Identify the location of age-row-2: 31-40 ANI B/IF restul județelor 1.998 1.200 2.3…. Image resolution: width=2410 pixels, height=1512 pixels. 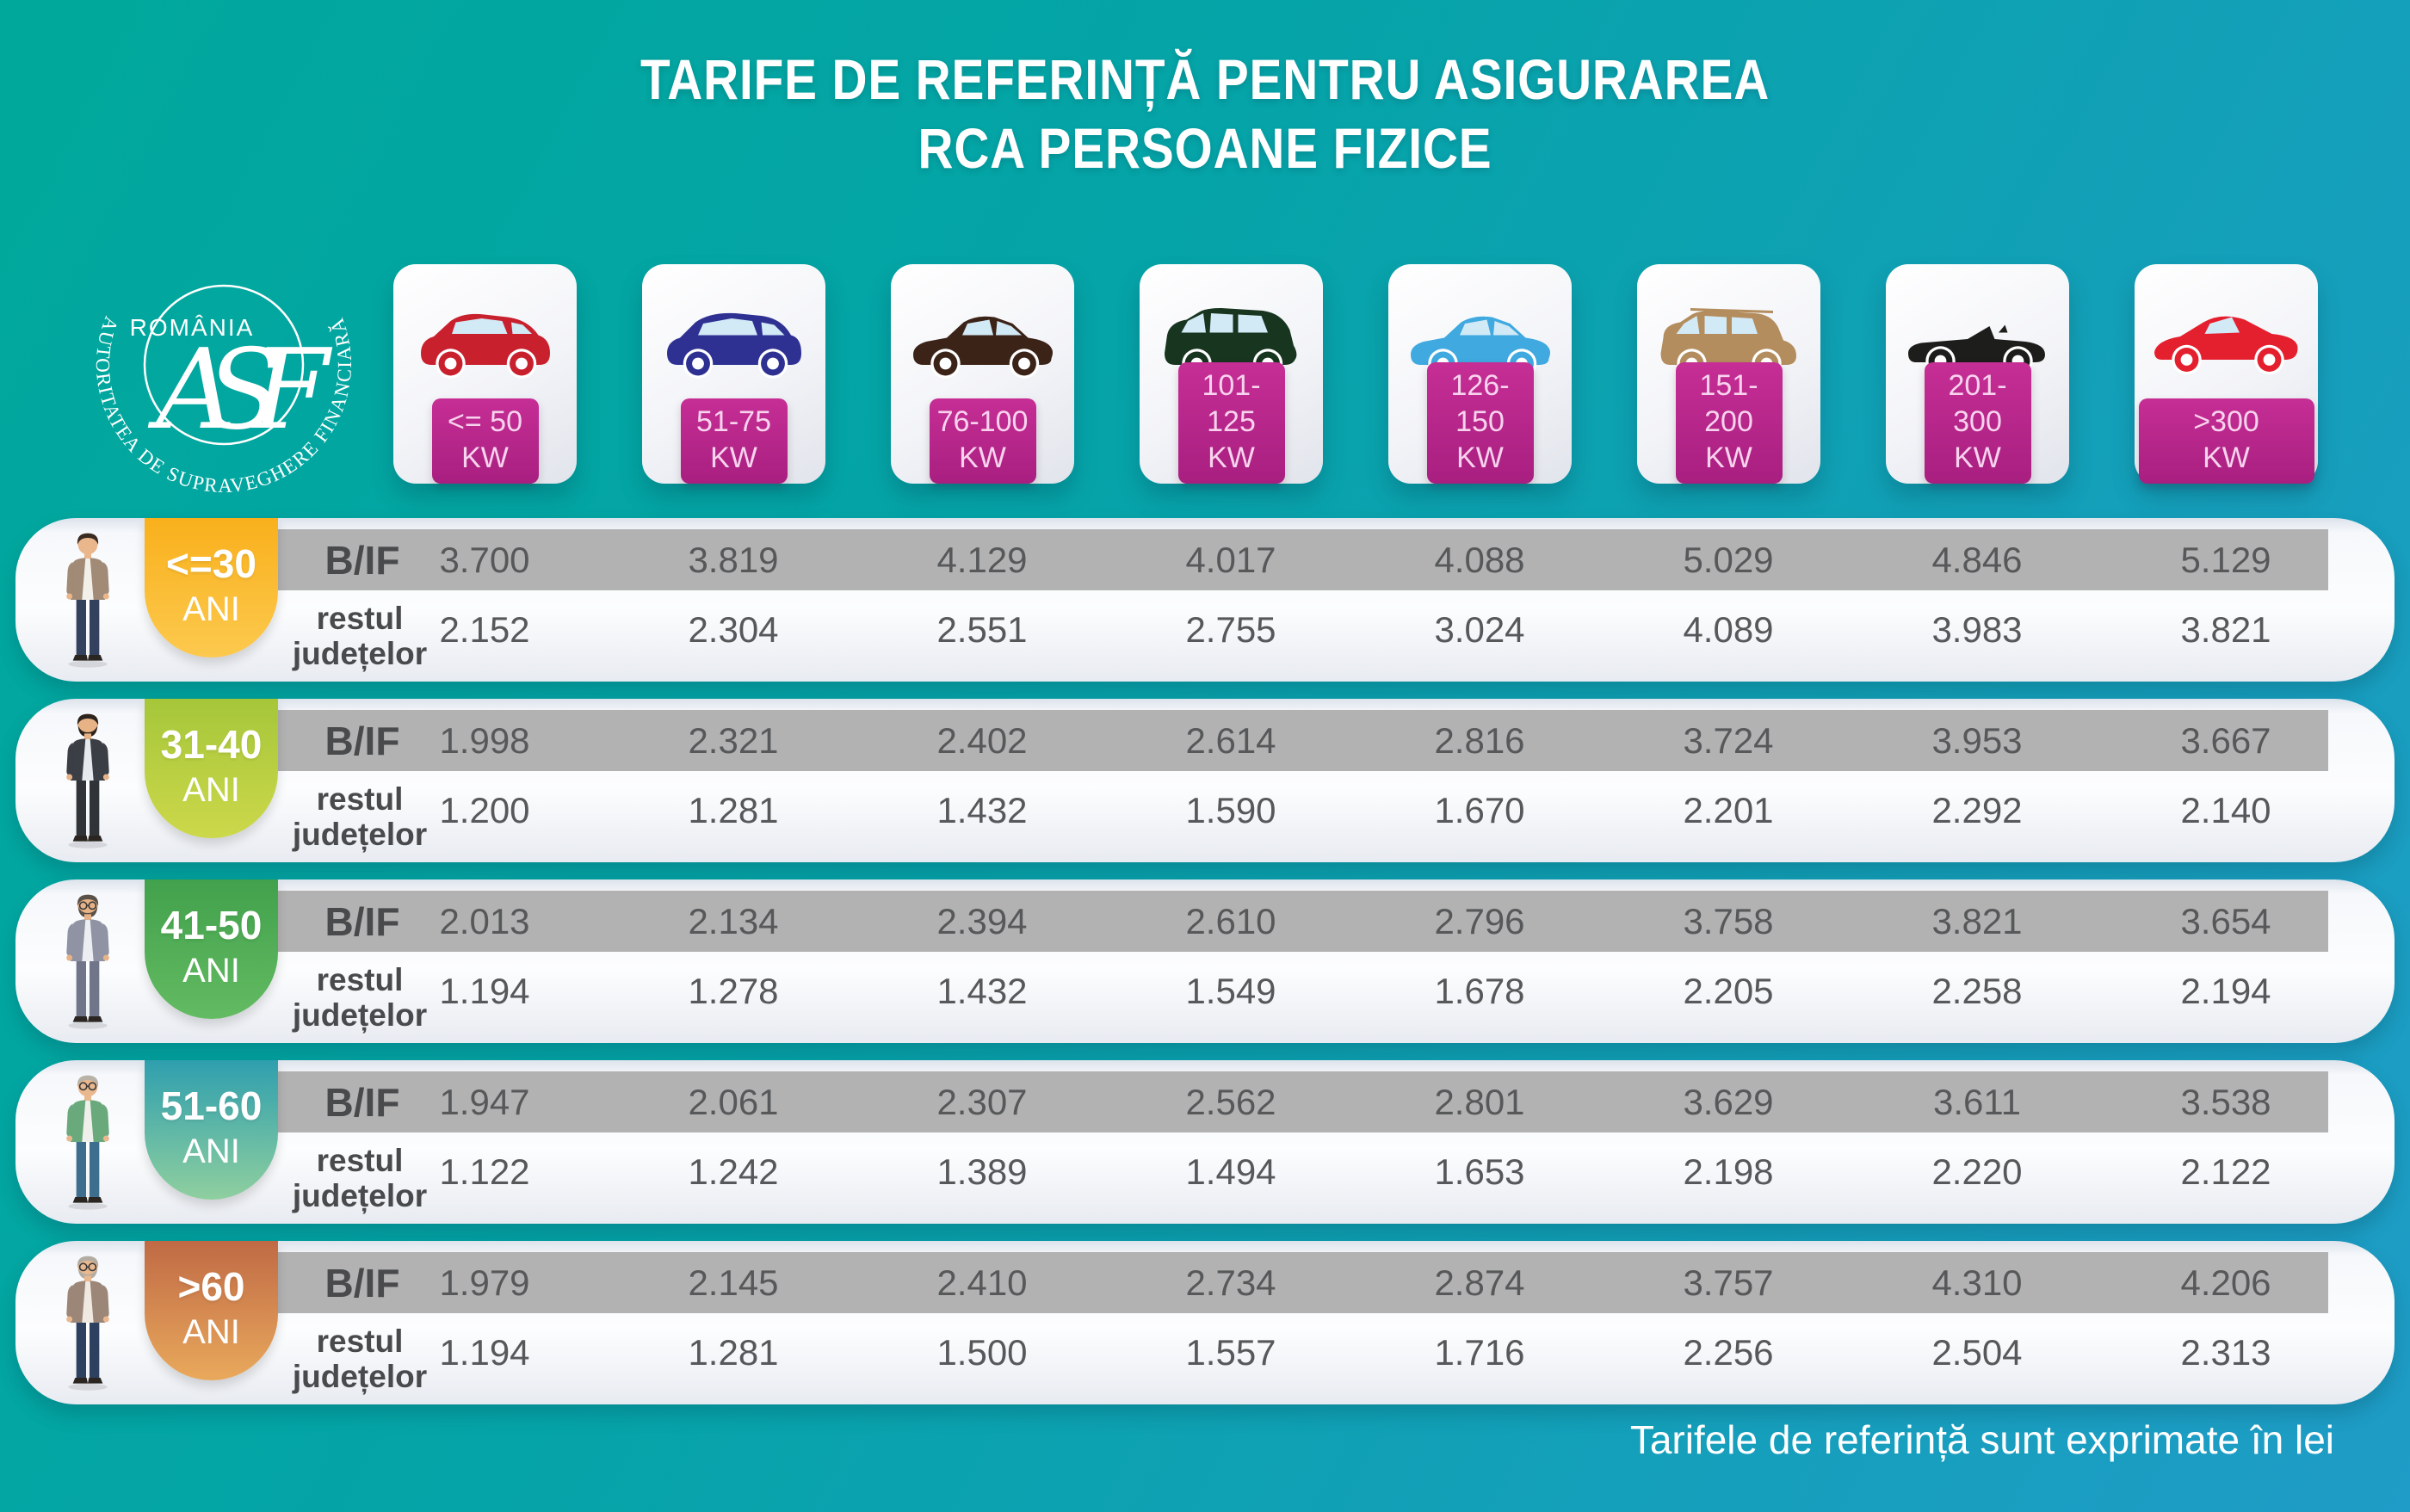
(1205, 780).